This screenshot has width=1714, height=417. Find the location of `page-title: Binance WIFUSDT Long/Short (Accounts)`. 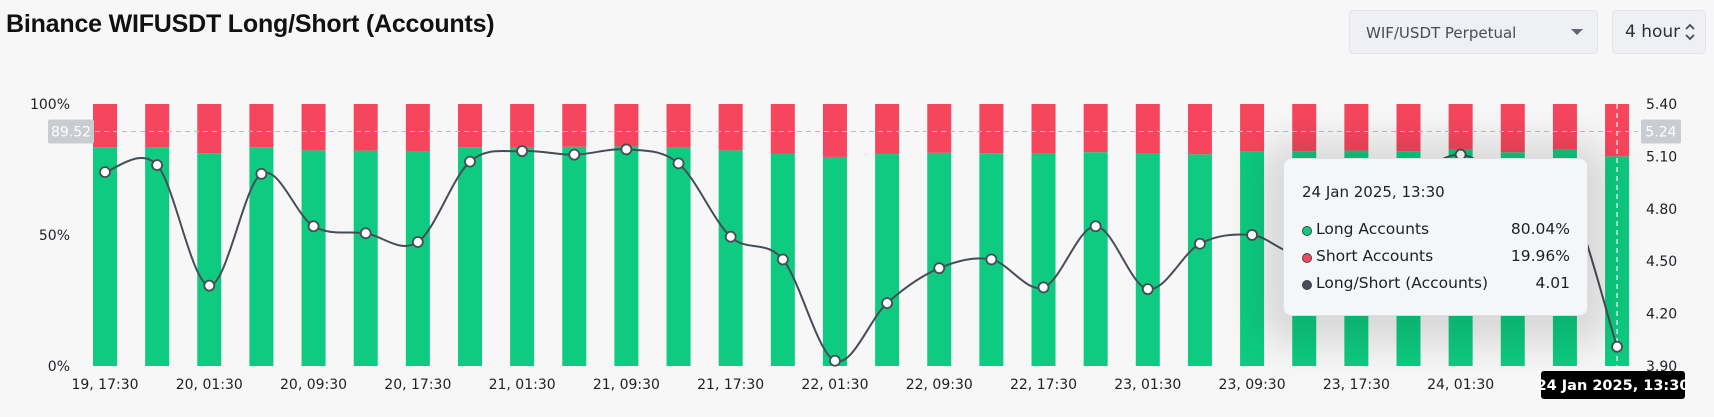

page-title: Binance WIFUSDT Long/Short (Accounts) is located at coordinates (250, 24).